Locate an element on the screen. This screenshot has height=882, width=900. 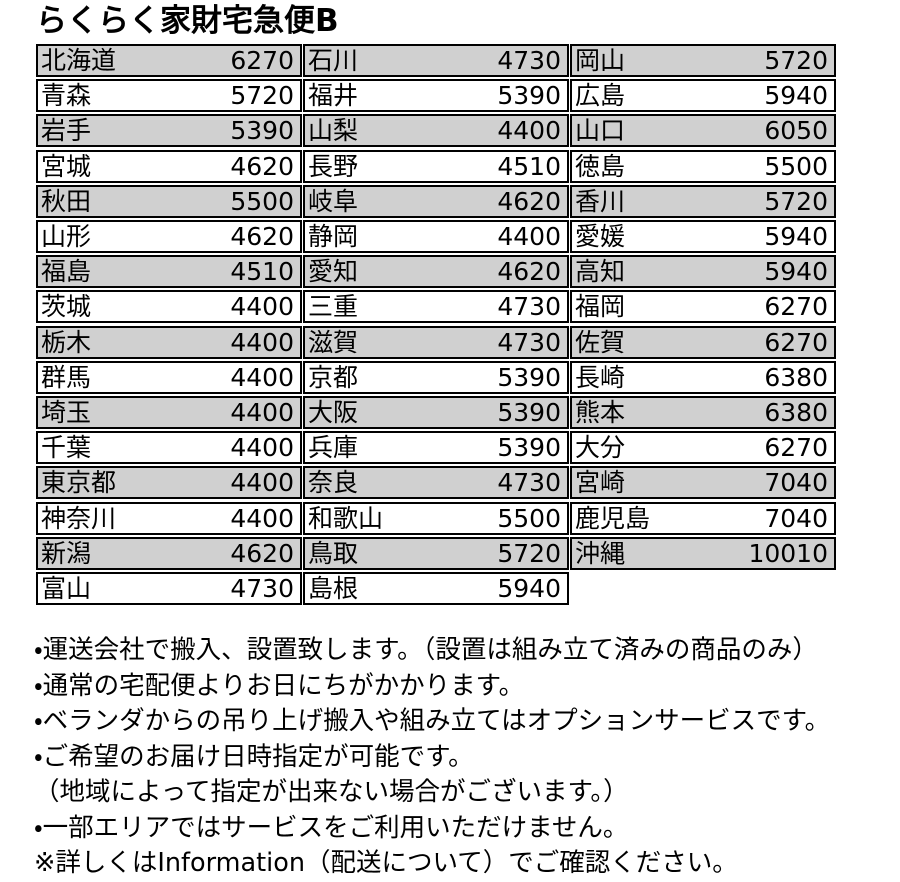
prefecture-cell: 北海道 is located at coordinates (97, 61).